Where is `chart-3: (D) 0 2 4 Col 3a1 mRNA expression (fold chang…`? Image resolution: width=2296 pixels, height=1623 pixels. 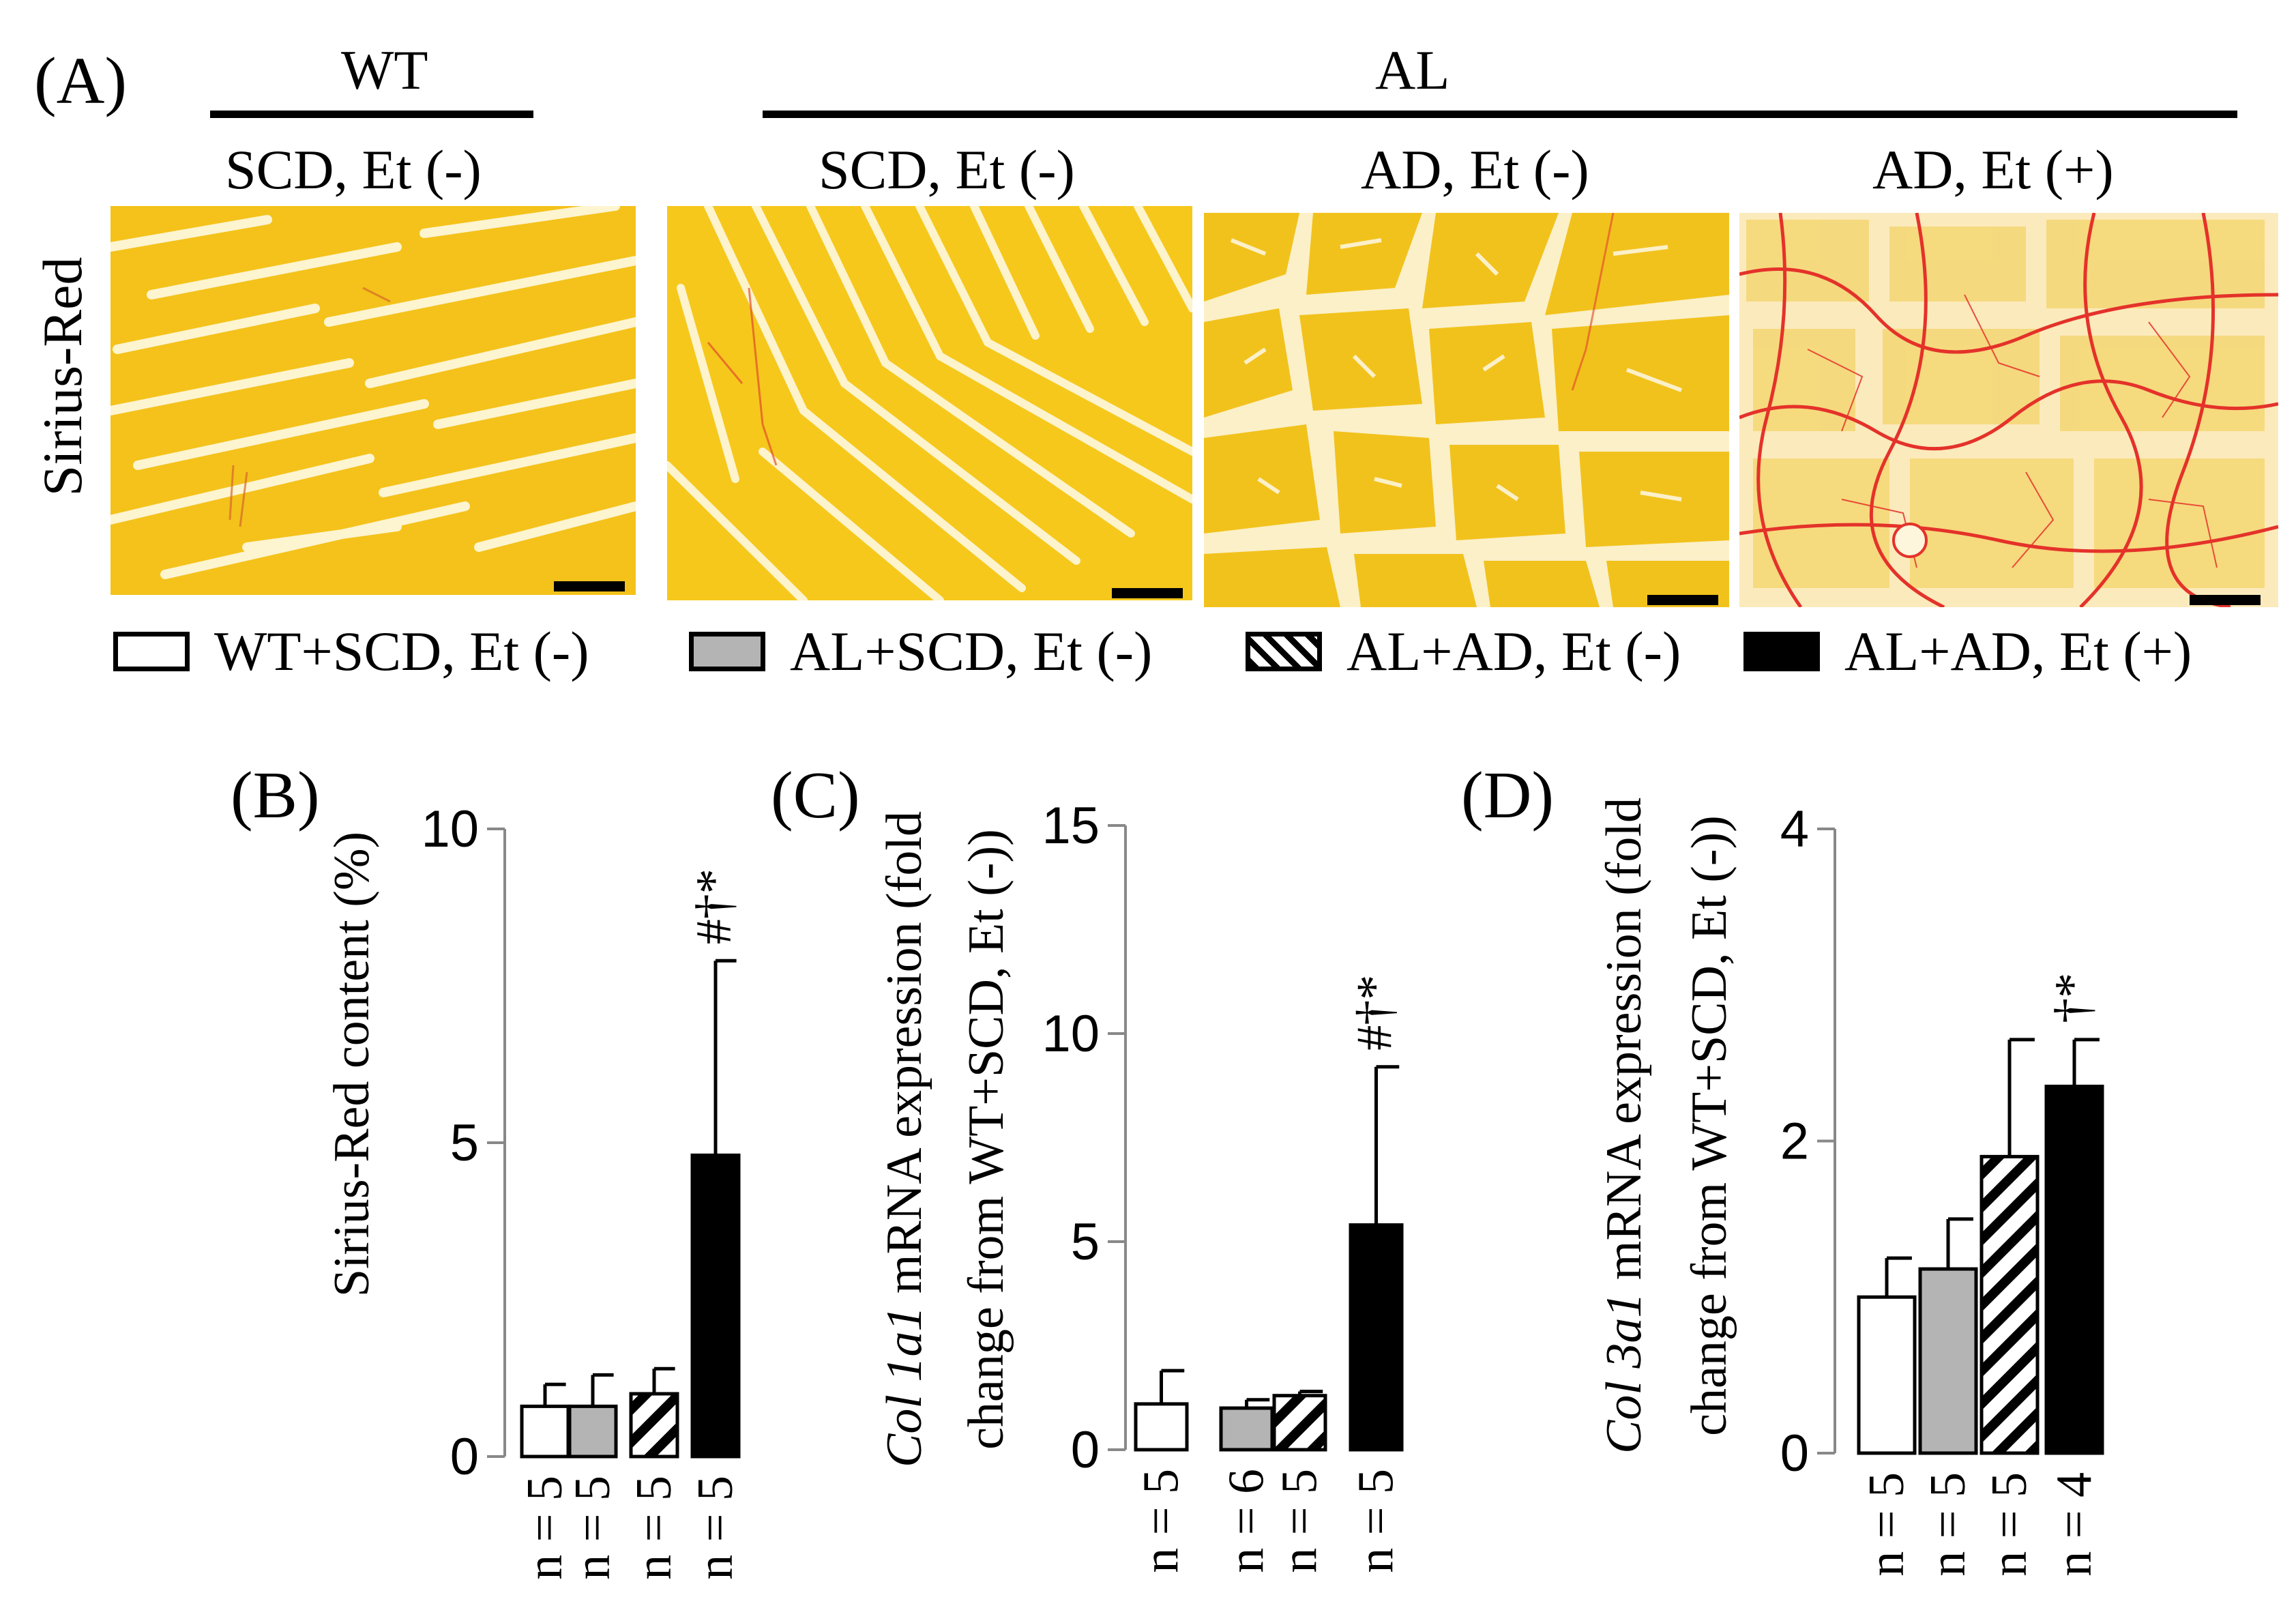
chart-3: (D) 0 2 4 Col 3a1 mRNA expression (fold chang… is located at coordinates (1782, 1168).